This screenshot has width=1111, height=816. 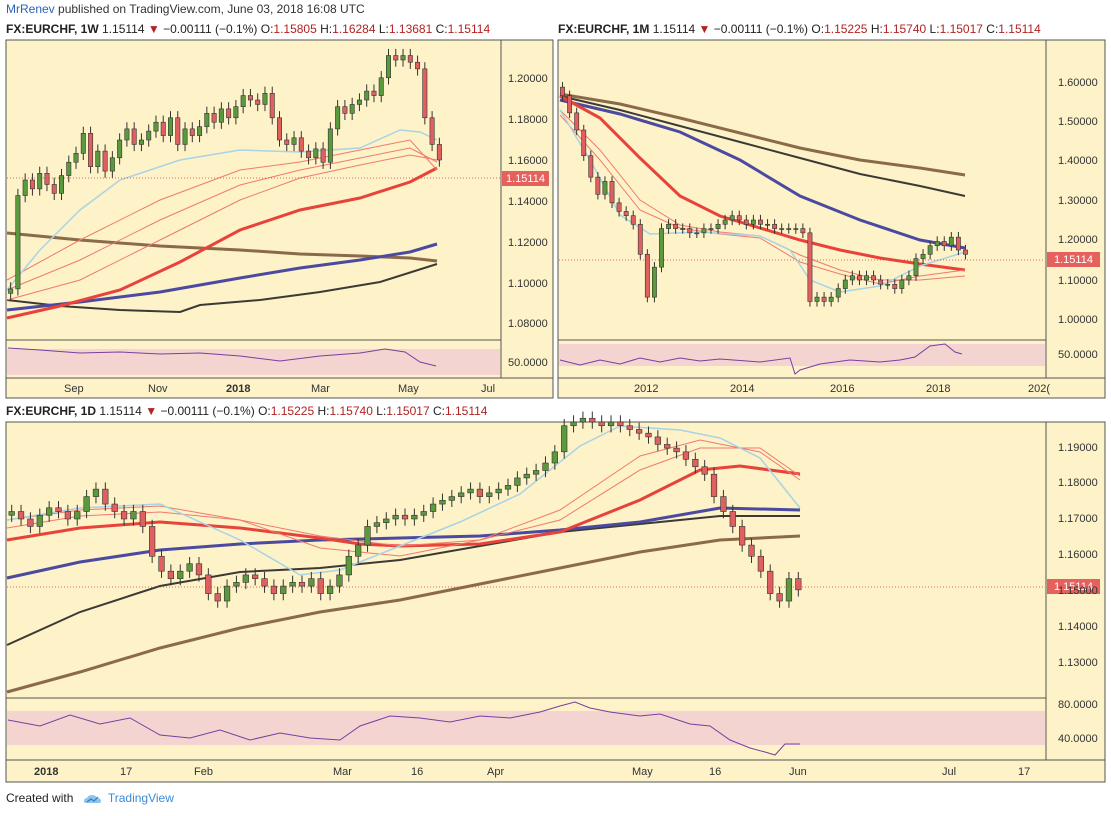 What do you see at coordinates (904, 29) in the screenshot?
I see `monthly-high: 1.15740` at bounding box center [904, 29].